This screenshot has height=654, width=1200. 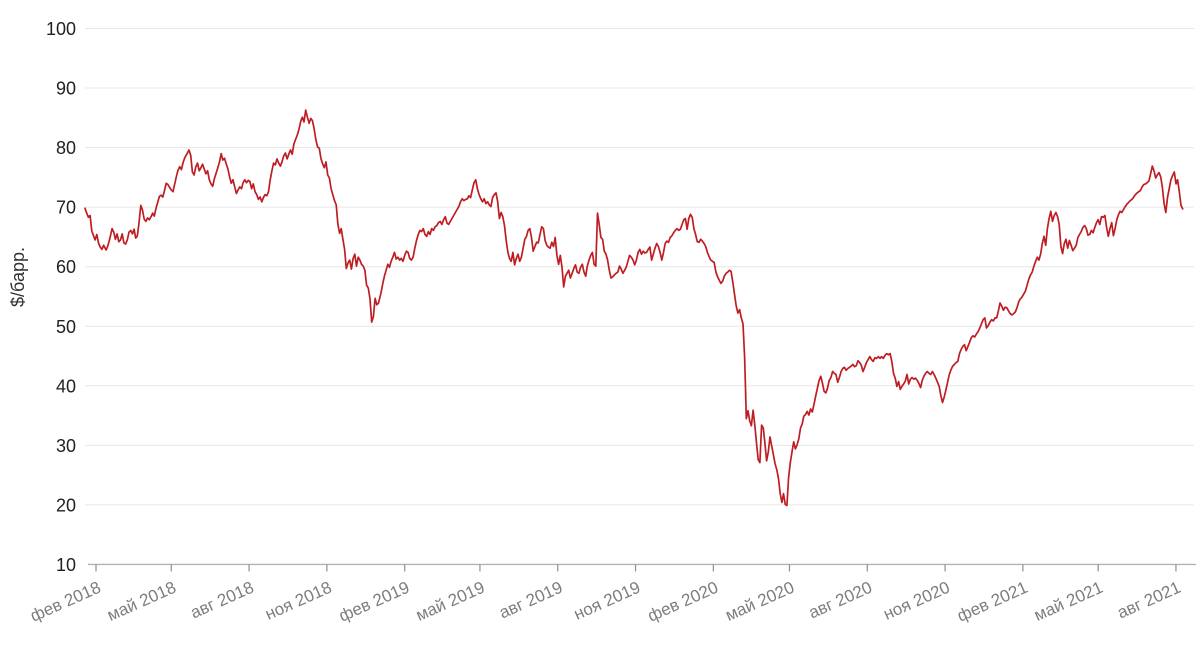 What do you see at coordinates (222, 600) in the screenshot?
I see `x-tick-label: авг 2018` at bounding box center [222, 600].